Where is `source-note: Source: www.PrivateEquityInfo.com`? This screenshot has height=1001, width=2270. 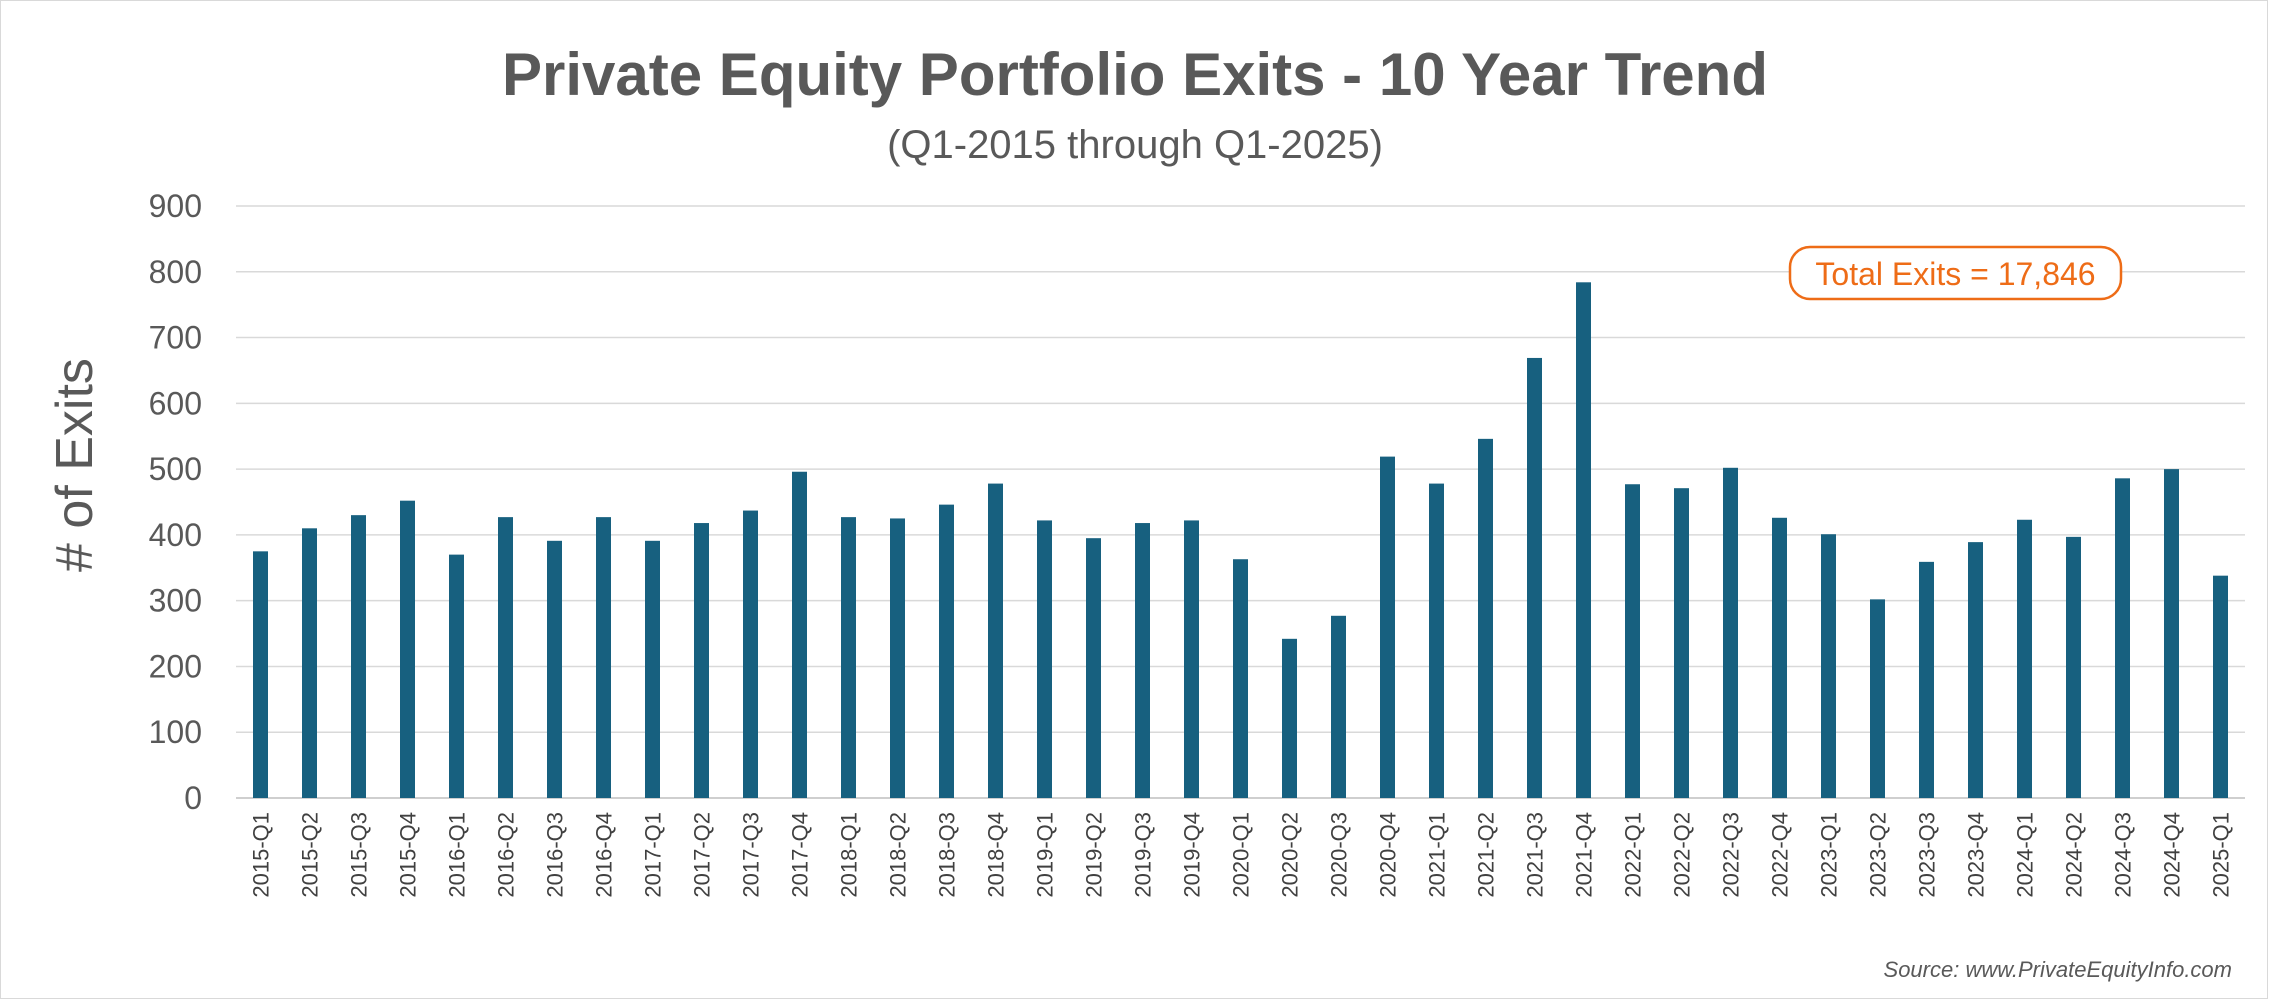
source-note: Source: www.PrivateEquityInfo.com is located at coordinates (2057, 969).